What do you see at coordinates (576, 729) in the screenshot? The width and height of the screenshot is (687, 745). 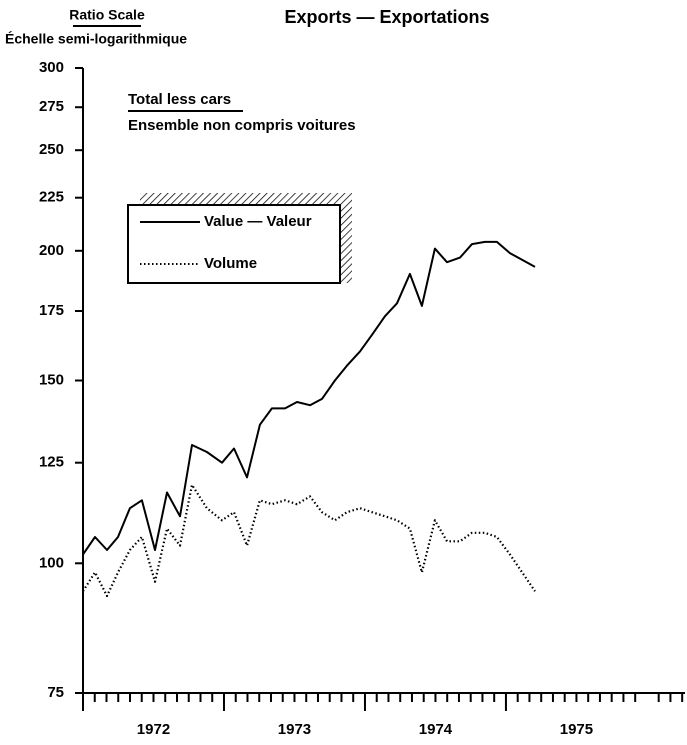 I see `x-tick-label: 1975` at bounding box center [576, 729].